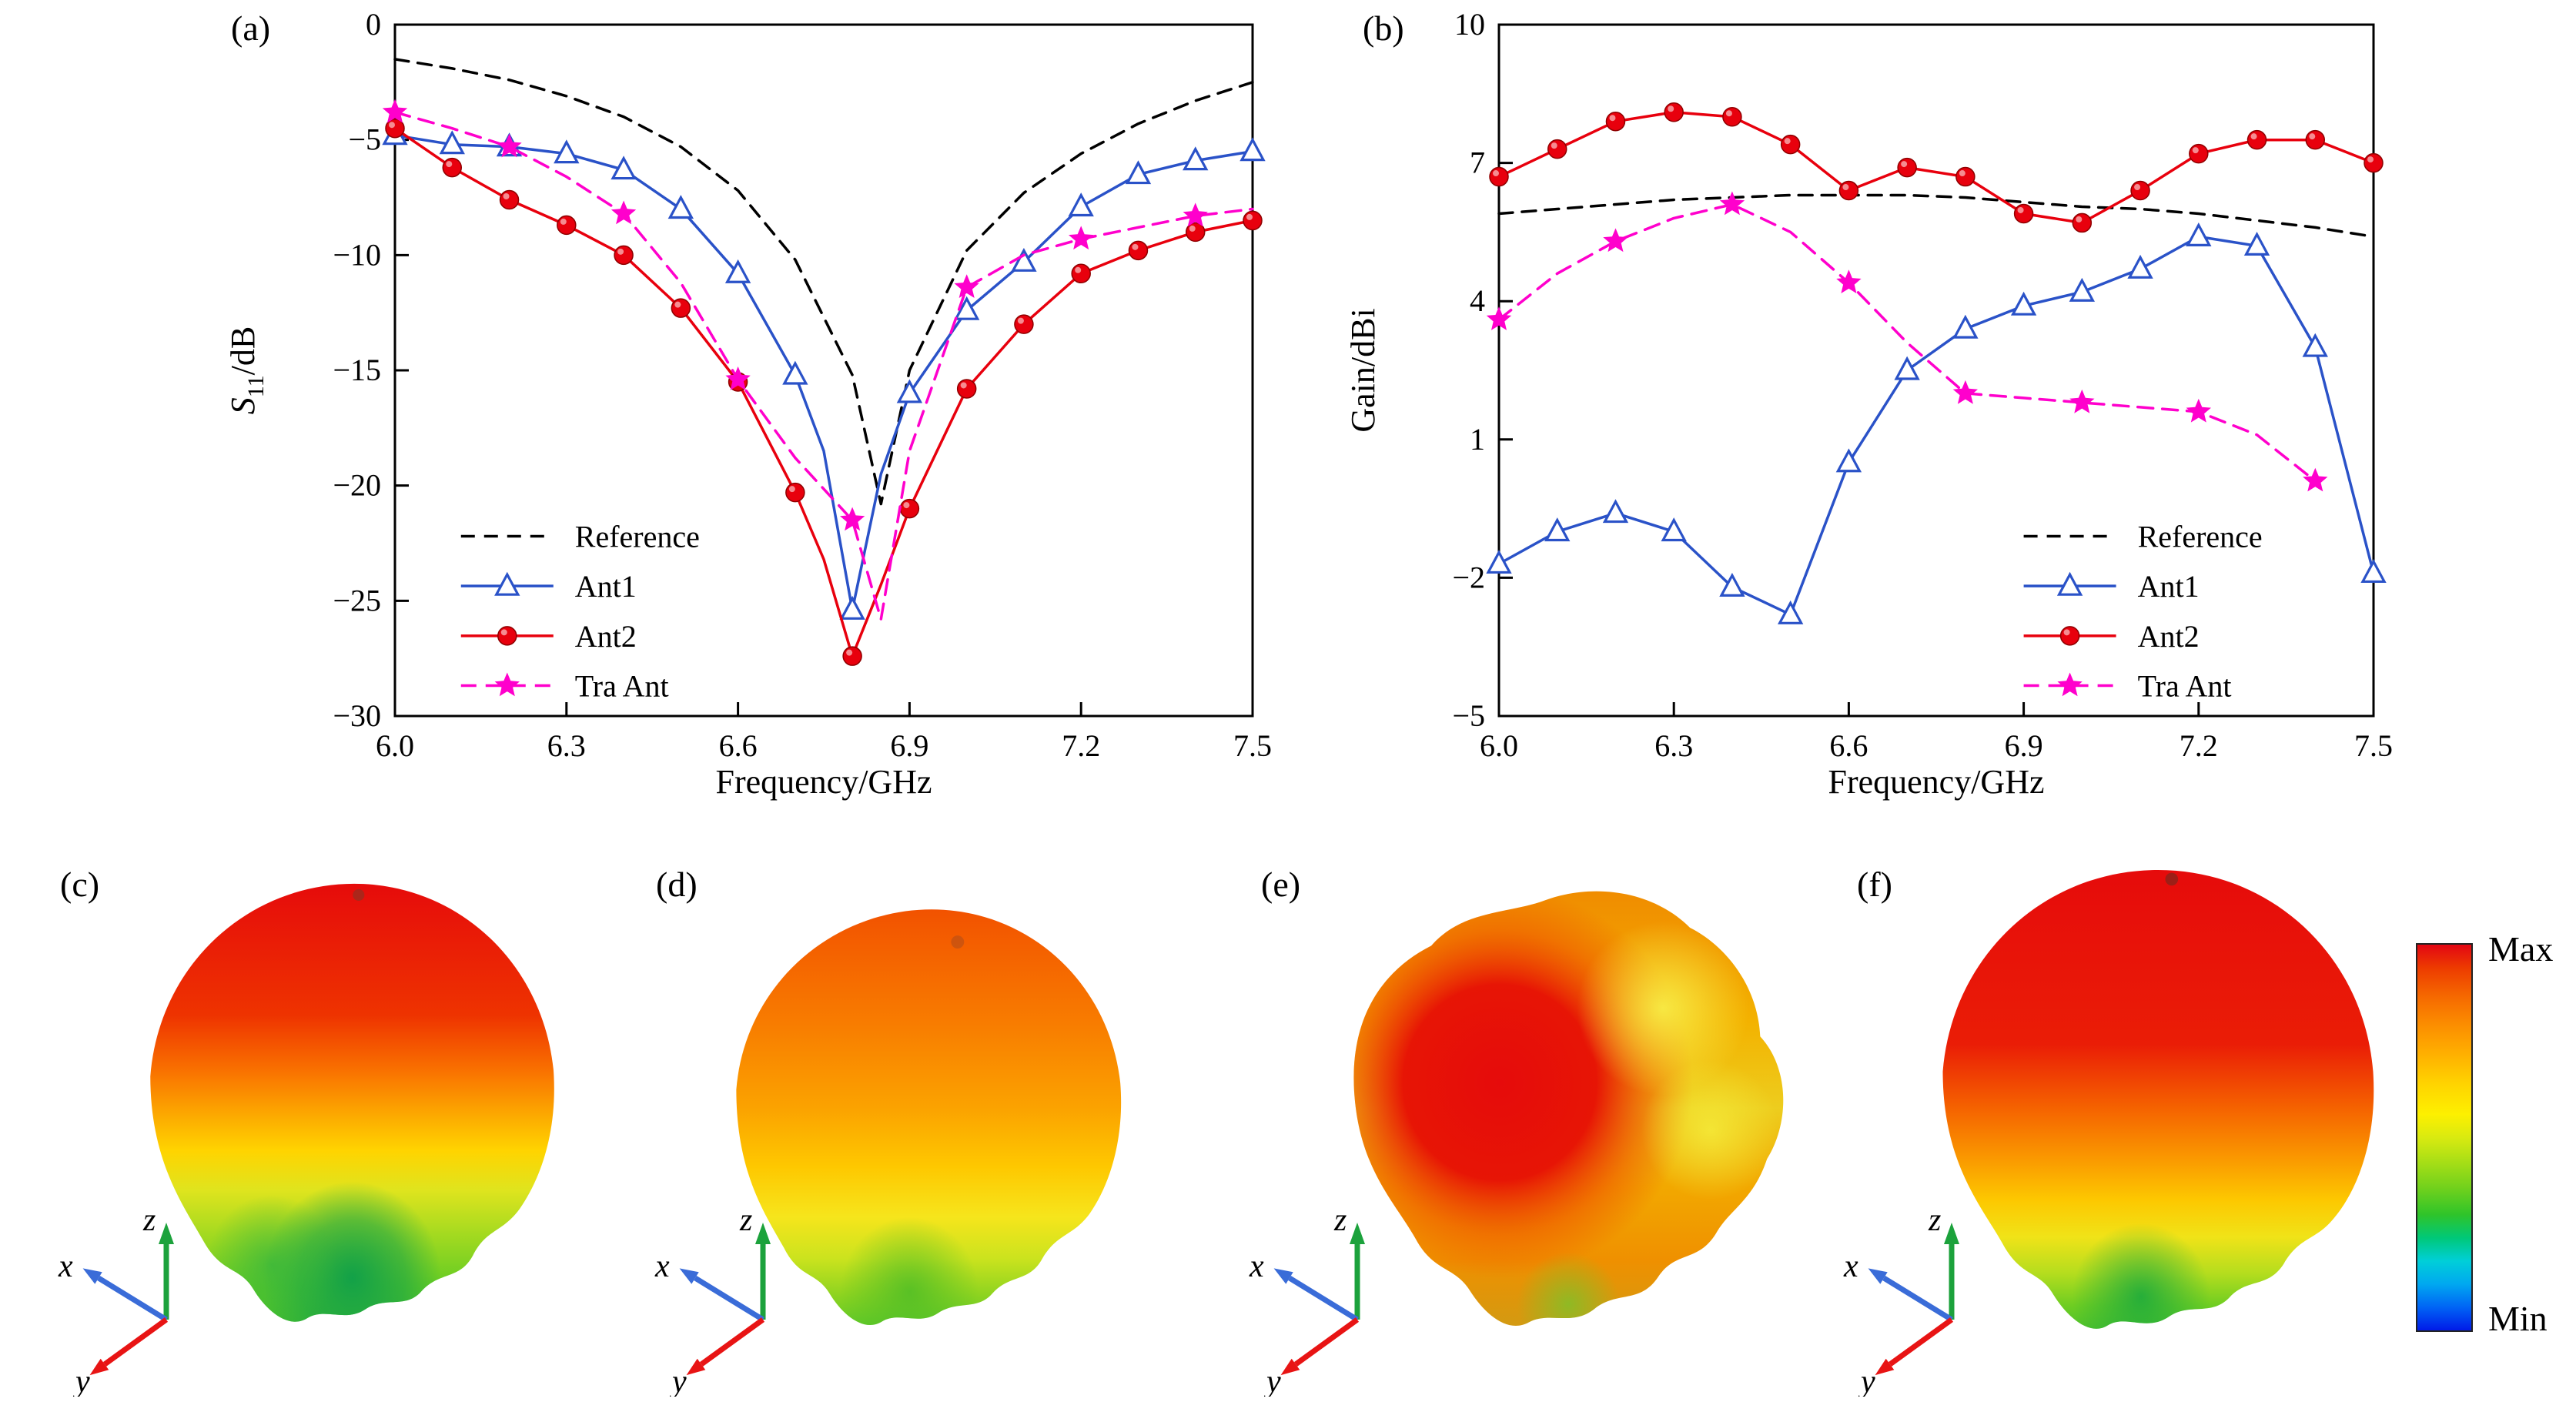  I want to click on y-tick-label: −2, so click(1469, 577).